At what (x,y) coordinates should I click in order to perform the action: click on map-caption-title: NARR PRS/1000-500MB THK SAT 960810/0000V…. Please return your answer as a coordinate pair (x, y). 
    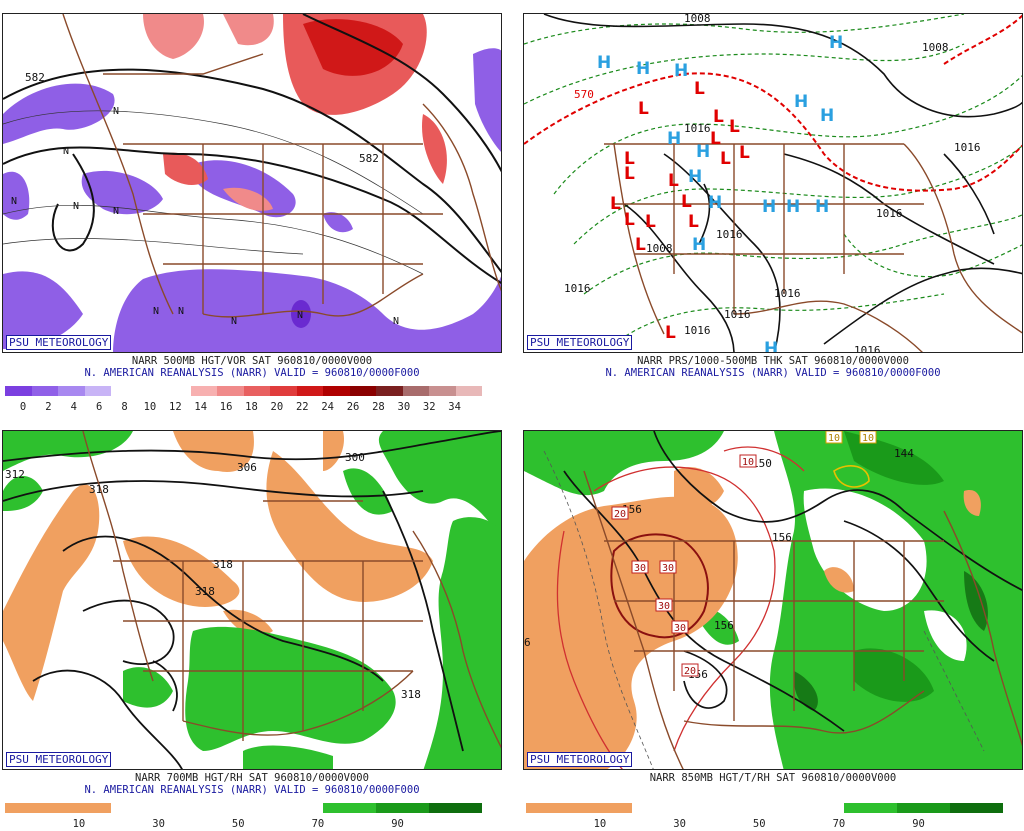
    Looking at the image, I should click on (773, 361).